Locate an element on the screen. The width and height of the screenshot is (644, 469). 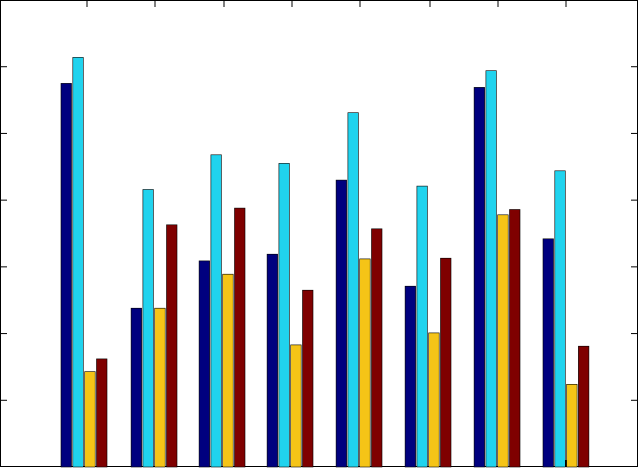
bar-series1-group4 is located at coordinates (272, 360).